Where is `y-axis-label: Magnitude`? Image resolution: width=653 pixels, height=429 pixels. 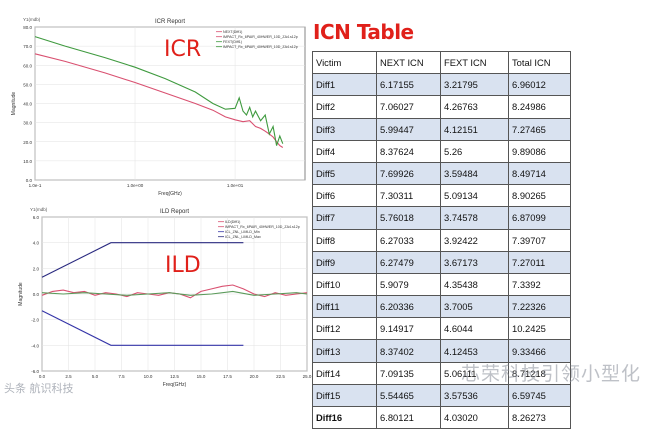
y-axis-label: Magnitude is located at coordinates (14, 104).